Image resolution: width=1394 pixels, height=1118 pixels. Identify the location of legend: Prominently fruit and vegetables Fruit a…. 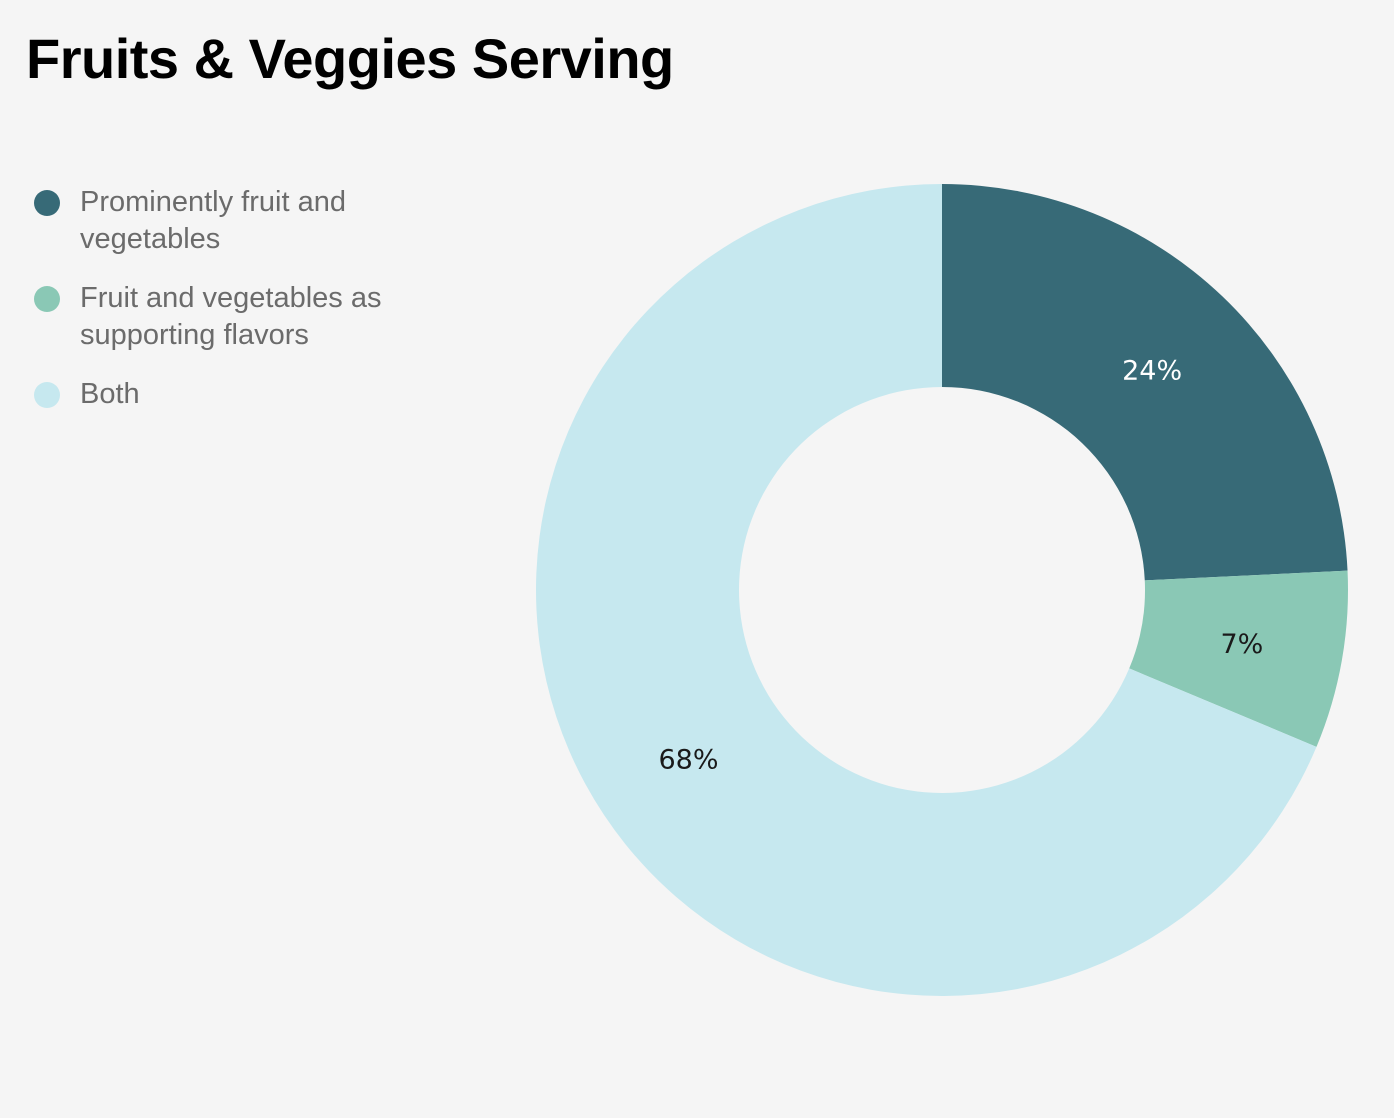
(229, 309).